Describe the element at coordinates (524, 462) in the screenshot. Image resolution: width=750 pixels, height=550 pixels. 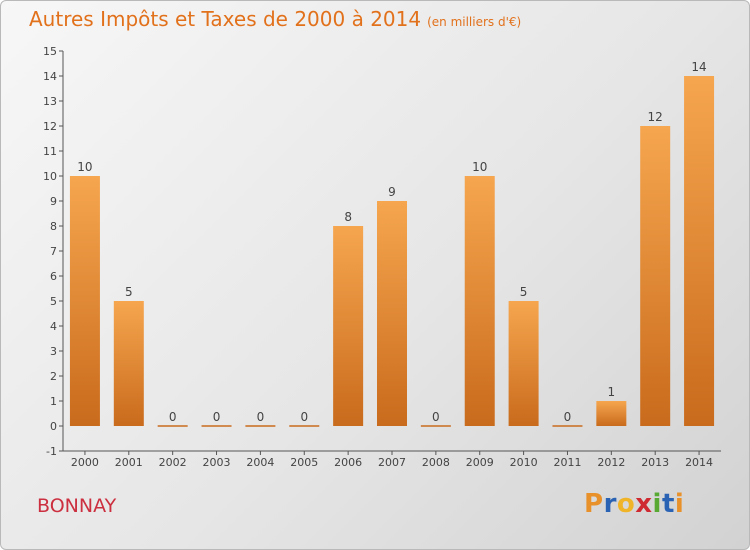
I see `x-tick-label: 2010` at that location.